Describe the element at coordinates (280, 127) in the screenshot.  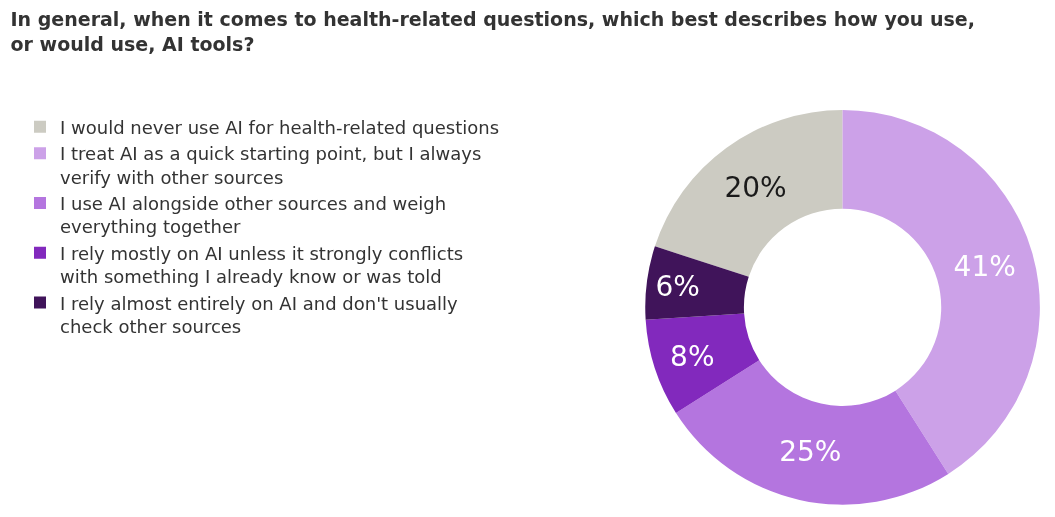
I see `legend-label: I would never use AI for health-related questions` at that location.